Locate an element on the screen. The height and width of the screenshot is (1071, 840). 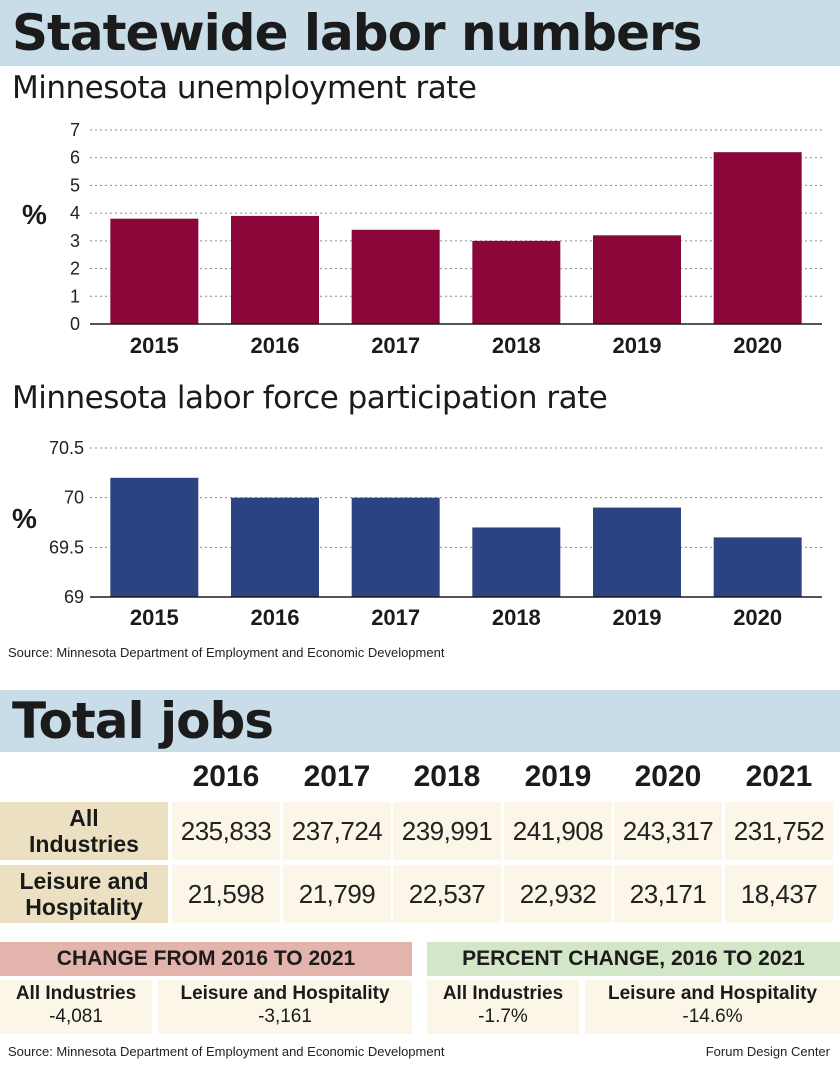
year-header: 2017 is located at coordinates (337, 776).